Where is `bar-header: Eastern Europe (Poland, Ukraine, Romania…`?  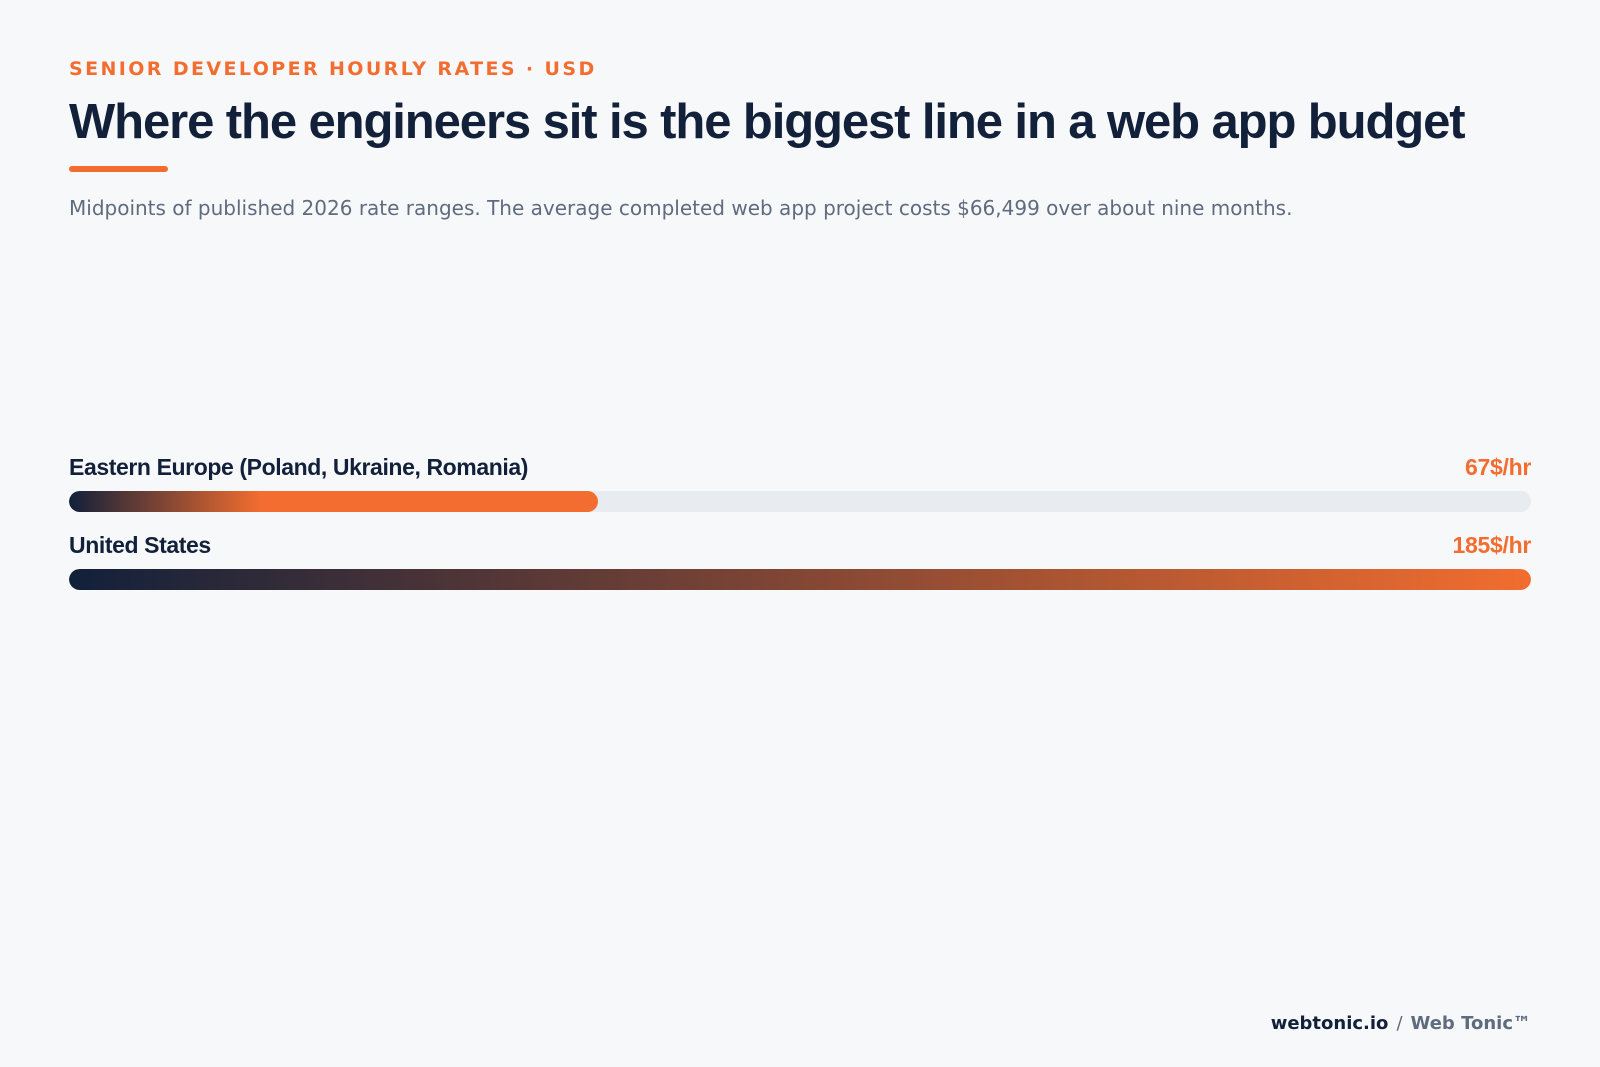
bar-header: Eastern Europe (Poland, Ukraine, Romania… is located at coordinates (800, 468).